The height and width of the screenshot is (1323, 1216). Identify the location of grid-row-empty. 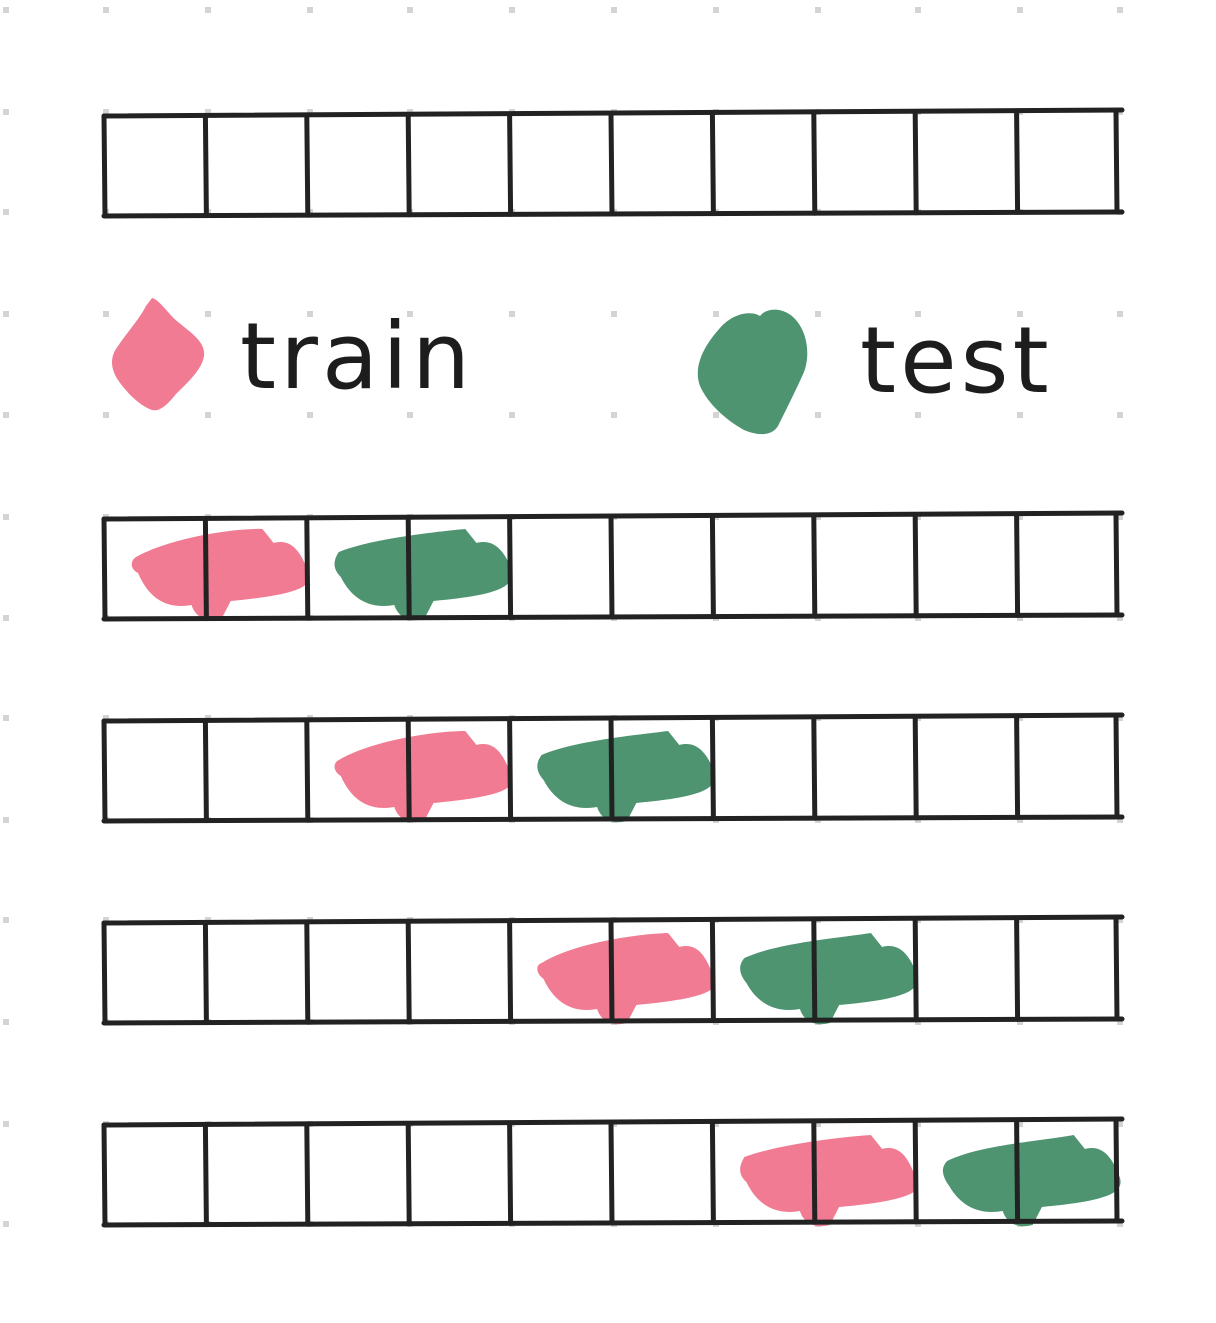
(613, 163).